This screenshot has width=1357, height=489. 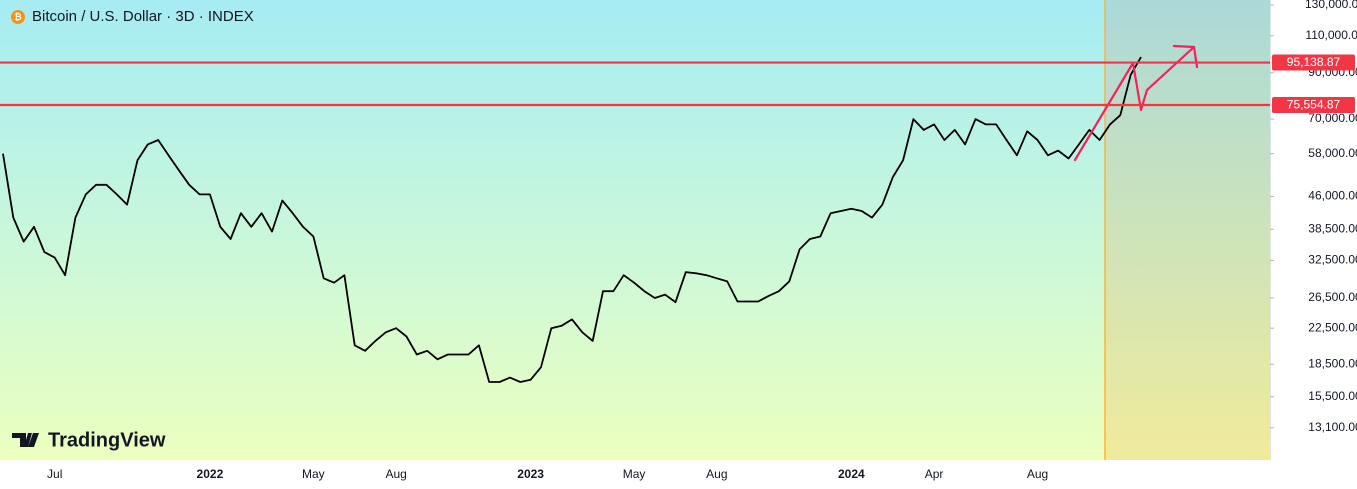 What do you see at coordinates (25, 440) in the screenshot?
I see `watermark-logo` at bounding box center [25, 440].